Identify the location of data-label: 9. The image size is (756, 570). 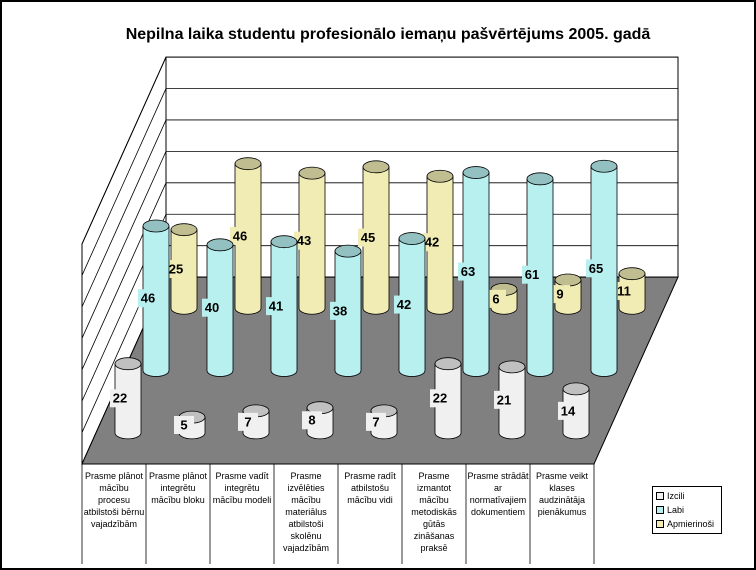
(559, 294).